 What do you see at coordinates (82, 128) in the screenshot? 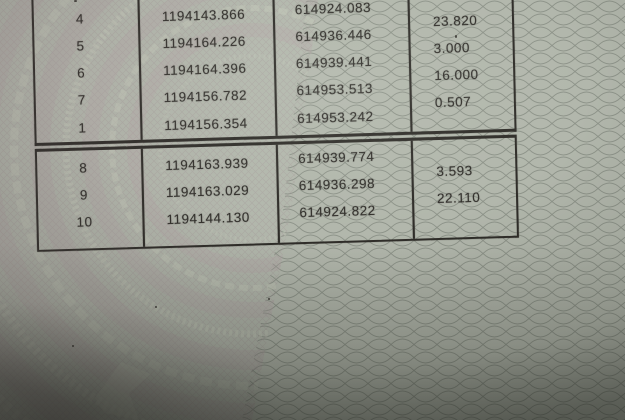
I see `point-number-cell: 1` at bounding box center [82, 128].